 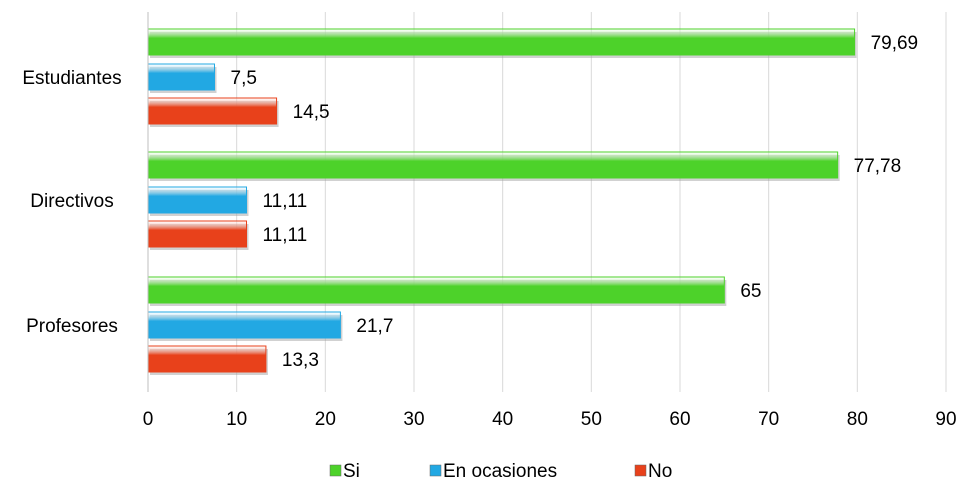 What do you see at coordinates (660, 471) in the screenshot?
I see `legend-label: No` at bounding box center [660, 471].